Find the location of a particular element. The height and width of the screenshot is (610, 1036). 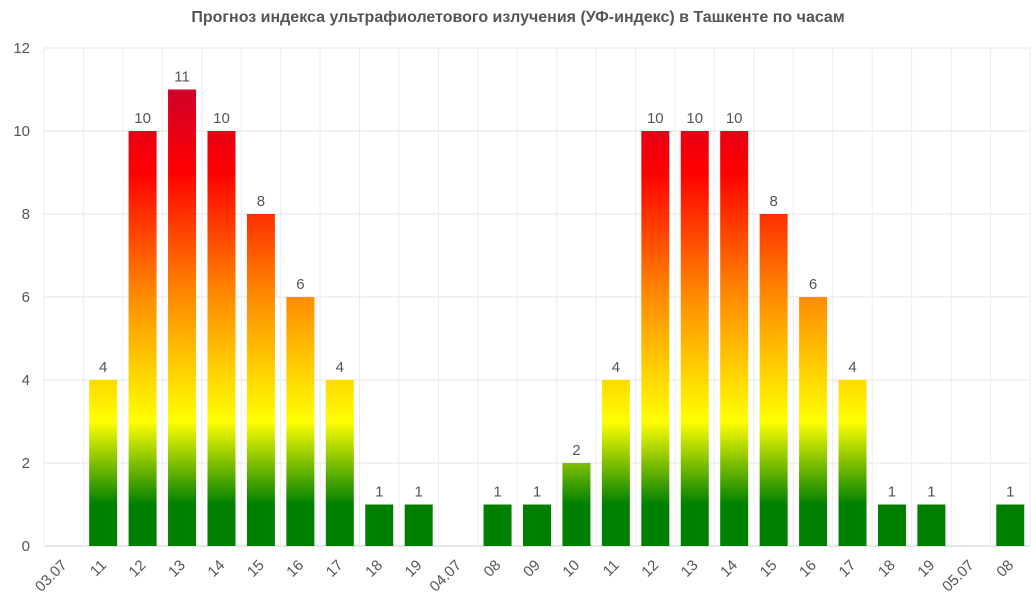

x-tick-label: 10 is located at coordinates (571, 569).